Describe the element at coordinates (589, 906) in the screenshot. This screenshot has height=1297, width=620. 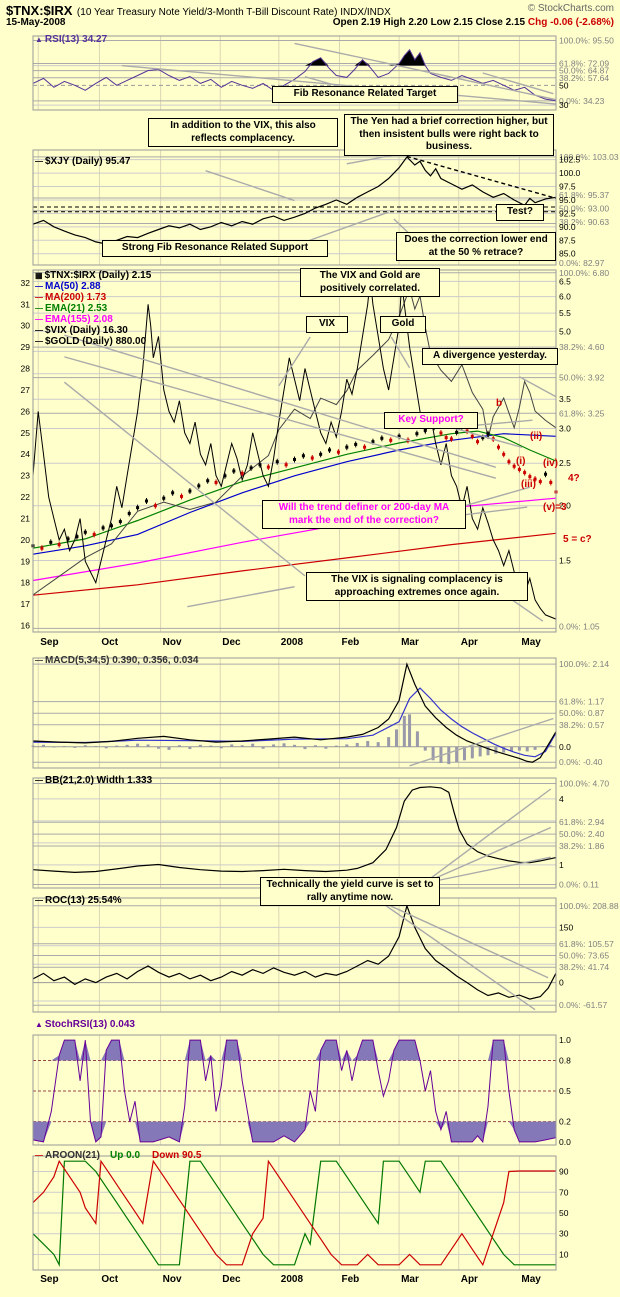
I see `axis-label-right: 100.0%: 208.88` at that location.